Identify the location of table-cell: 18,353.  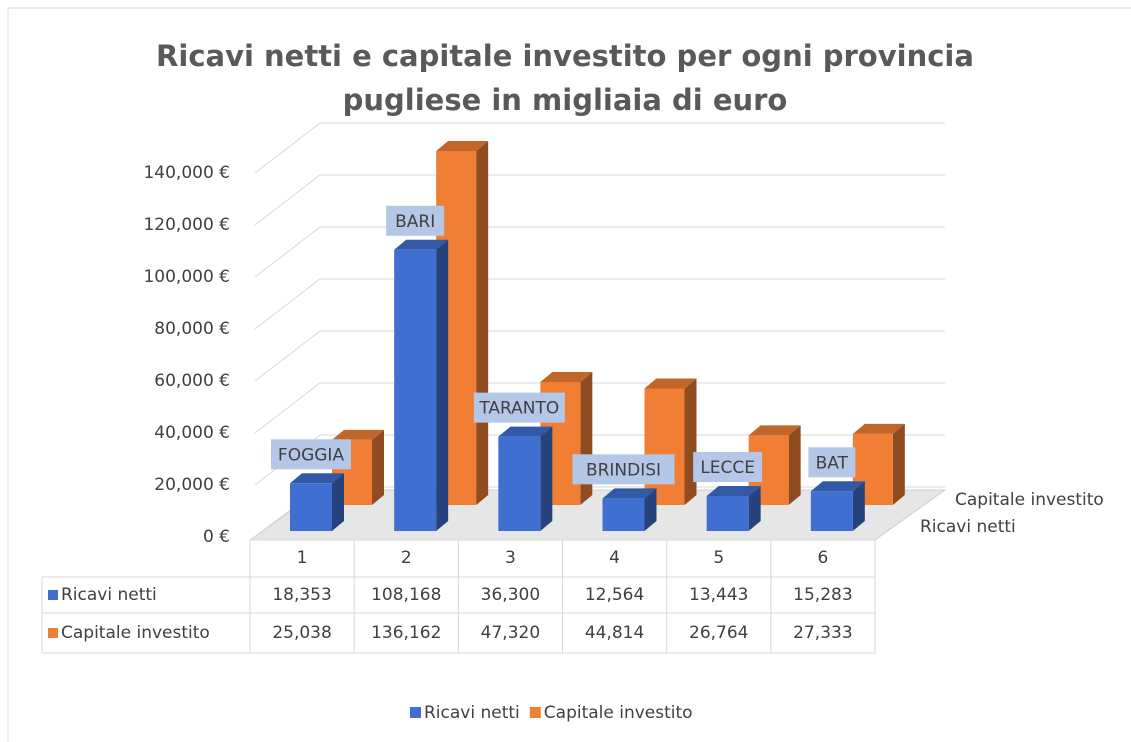
(301, 595).